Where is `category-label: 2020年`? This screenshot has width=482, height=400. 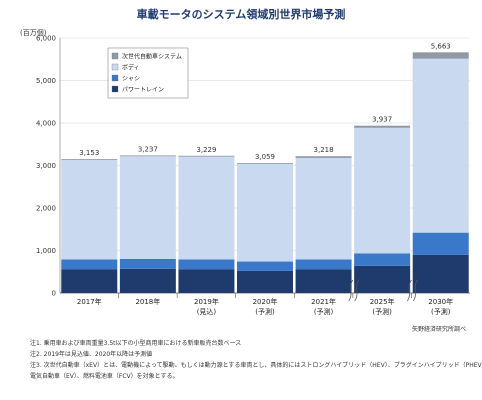 category-label: 2020年 is located at coordinates (265, 301).